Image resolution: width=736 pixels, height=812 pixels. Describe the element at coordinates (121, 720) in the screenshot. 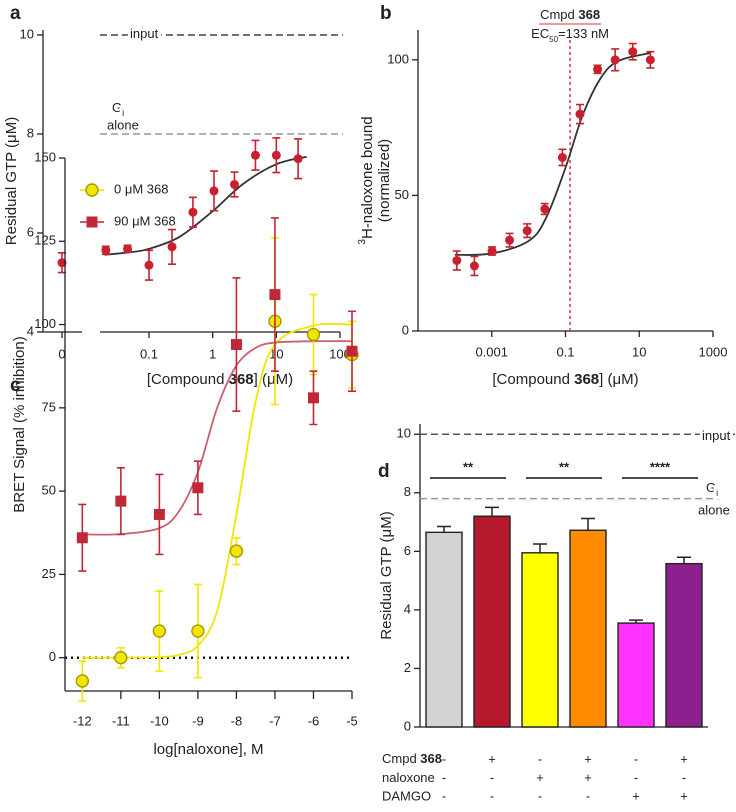

I see `x-tick-label: -11` at that location.